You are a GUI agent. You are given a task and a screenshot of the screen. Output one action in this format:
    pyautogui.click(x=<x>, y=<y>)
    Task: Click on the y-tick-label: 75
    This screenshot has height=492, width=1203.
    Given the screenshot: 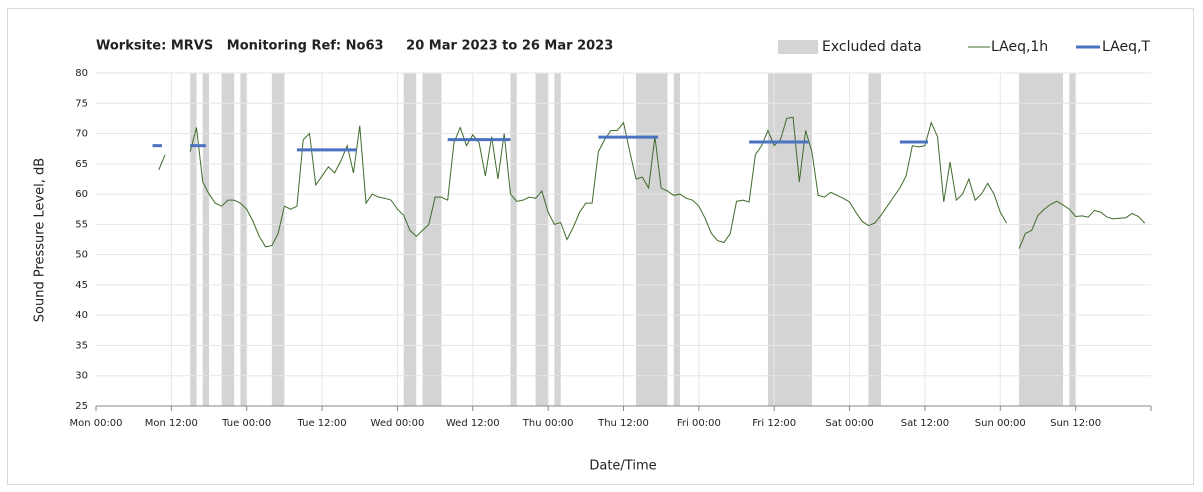 What is the action you would take?
    pyautogui.click(x=81, y=103)
    